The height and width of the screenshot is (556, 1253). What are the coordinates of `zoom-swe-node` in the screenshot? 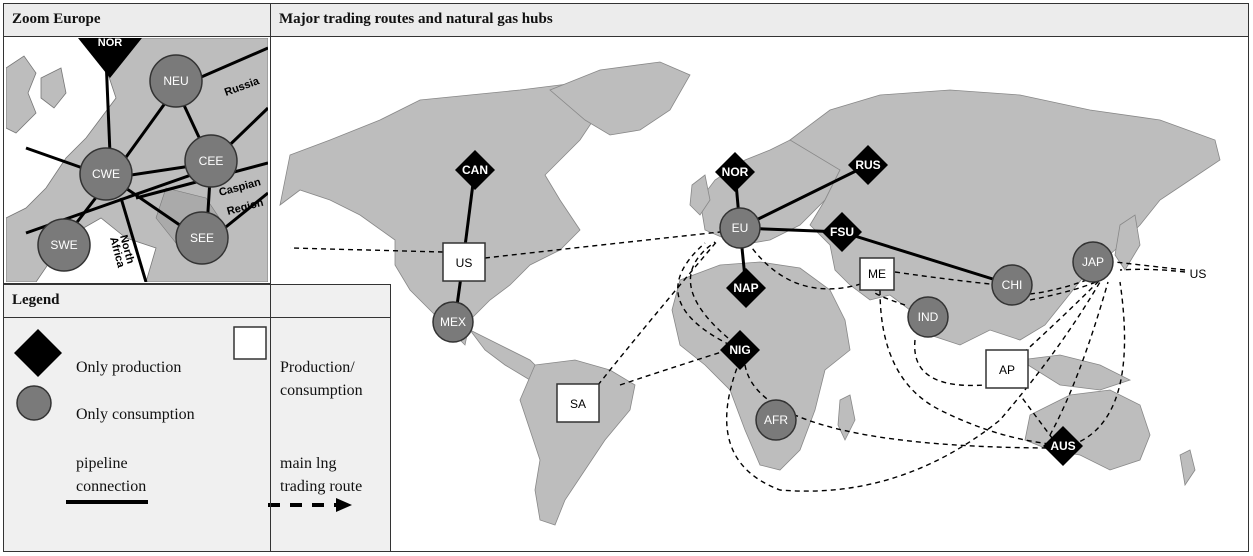 It's located at (64, 245).